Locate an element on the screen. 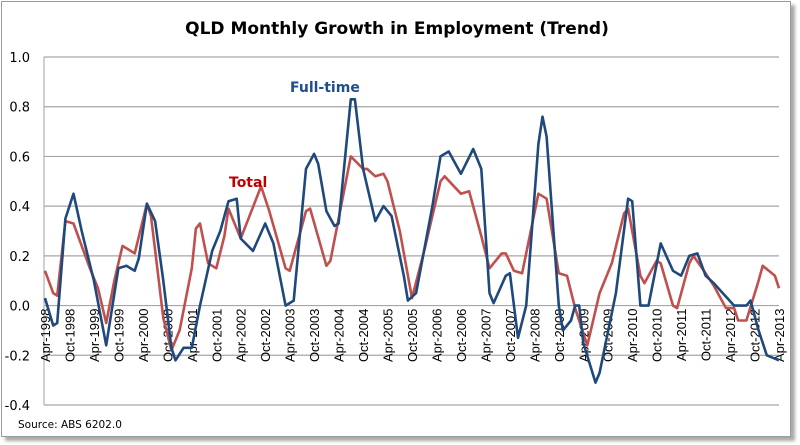  x-tick-label: Oct-2002 is located at coordinates (265, 335).